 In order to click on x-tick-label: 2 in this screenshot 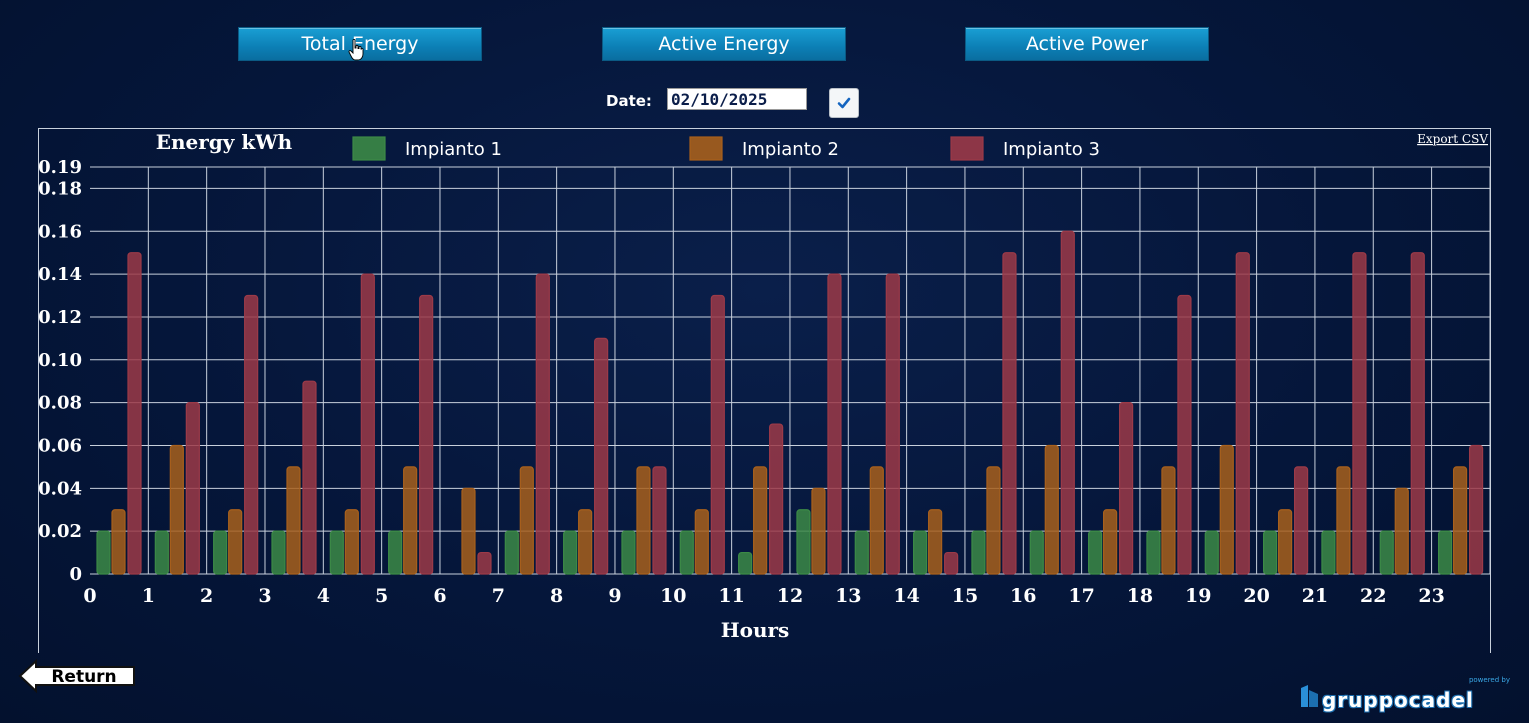, I will do `click(206, 596)`.